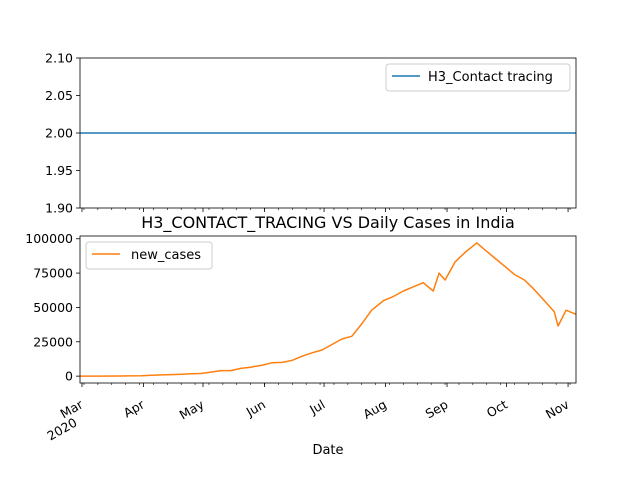 The height and width of the screenshot is (480, 640). What do you see at coordinates (69, 376) in the screenshot?
I see `bottom-y-tick-label: 0` at bounding box center [69, 376].